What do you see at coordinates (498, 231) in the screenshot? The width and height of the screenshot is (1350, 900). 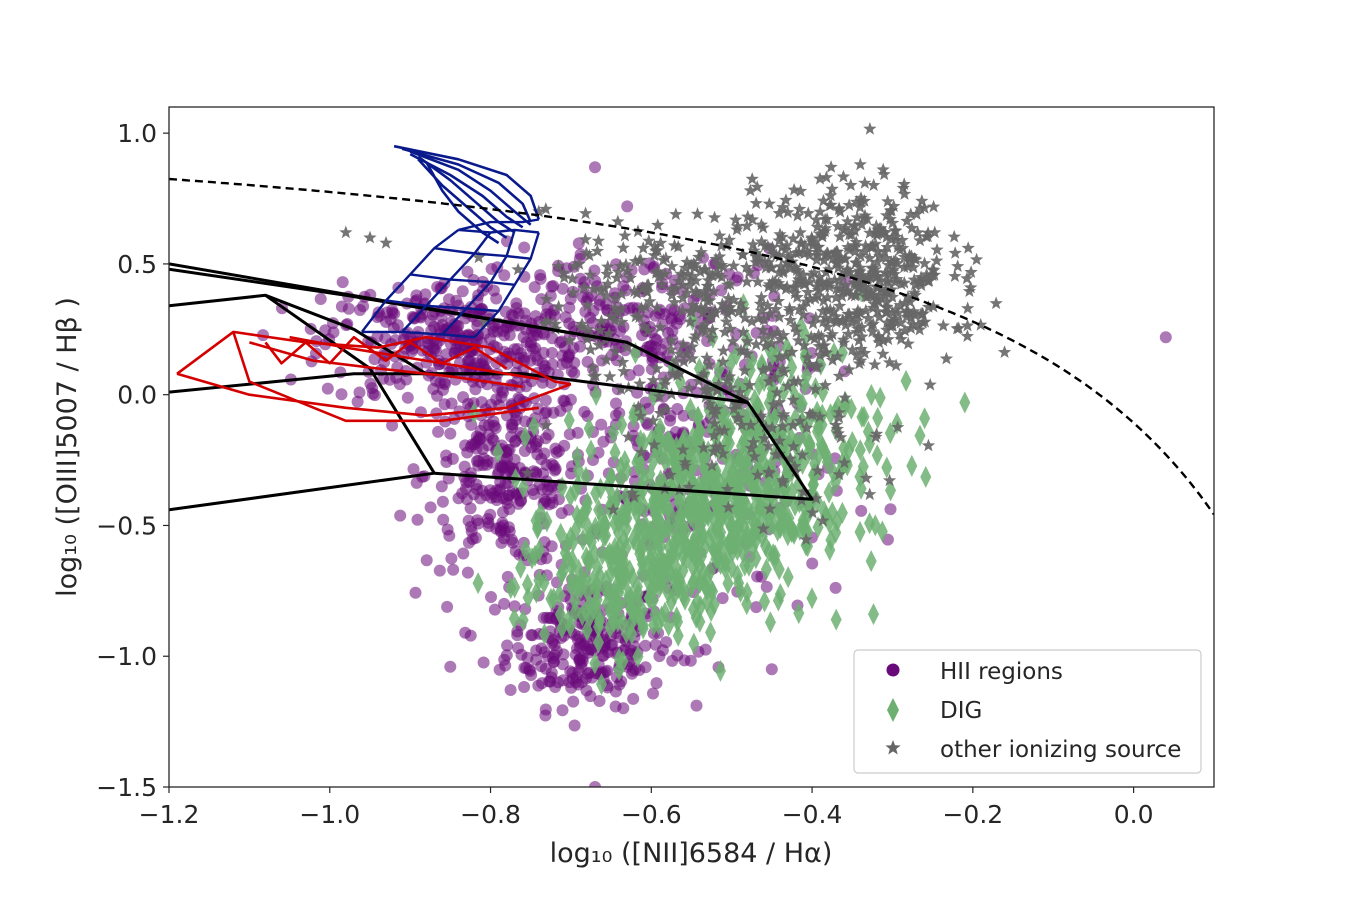 I see `model-line-blue` at bounding box center [498, 231].